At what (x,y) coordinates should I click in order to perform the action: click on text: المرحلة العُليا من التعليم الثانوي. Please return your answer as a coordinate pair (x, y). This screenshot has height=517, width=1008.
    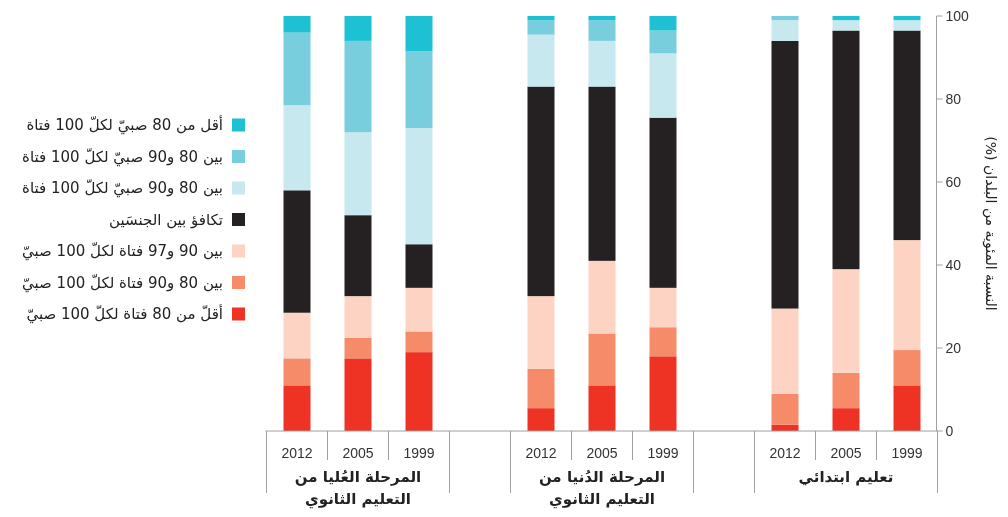
    Looking at the image, I should click on (358, 488).